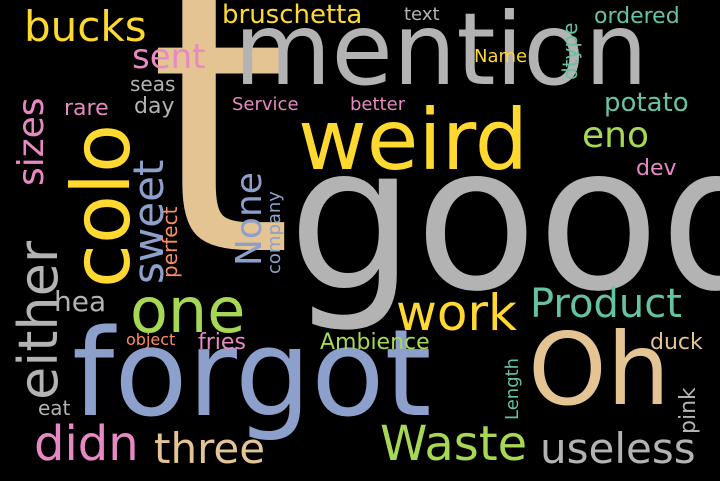 This screenshot has height=481, width=720. Describe the element at coordinates (154, 106) in the screenshot. I see `word-day: day` at that location.